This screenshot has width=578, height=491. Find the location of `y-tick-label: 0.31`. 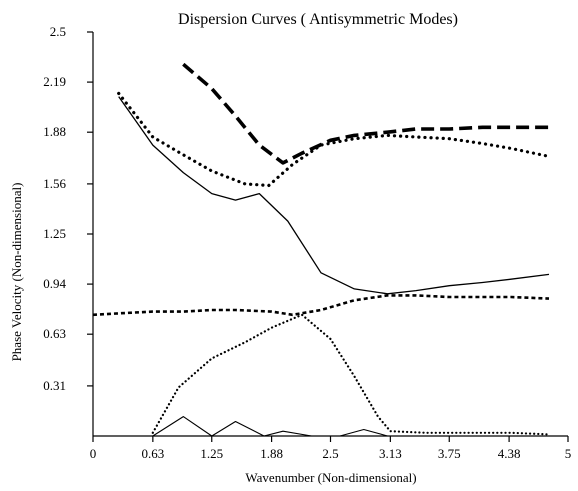

y-tick-label: 0.31 is located at coordinates (54, 385).